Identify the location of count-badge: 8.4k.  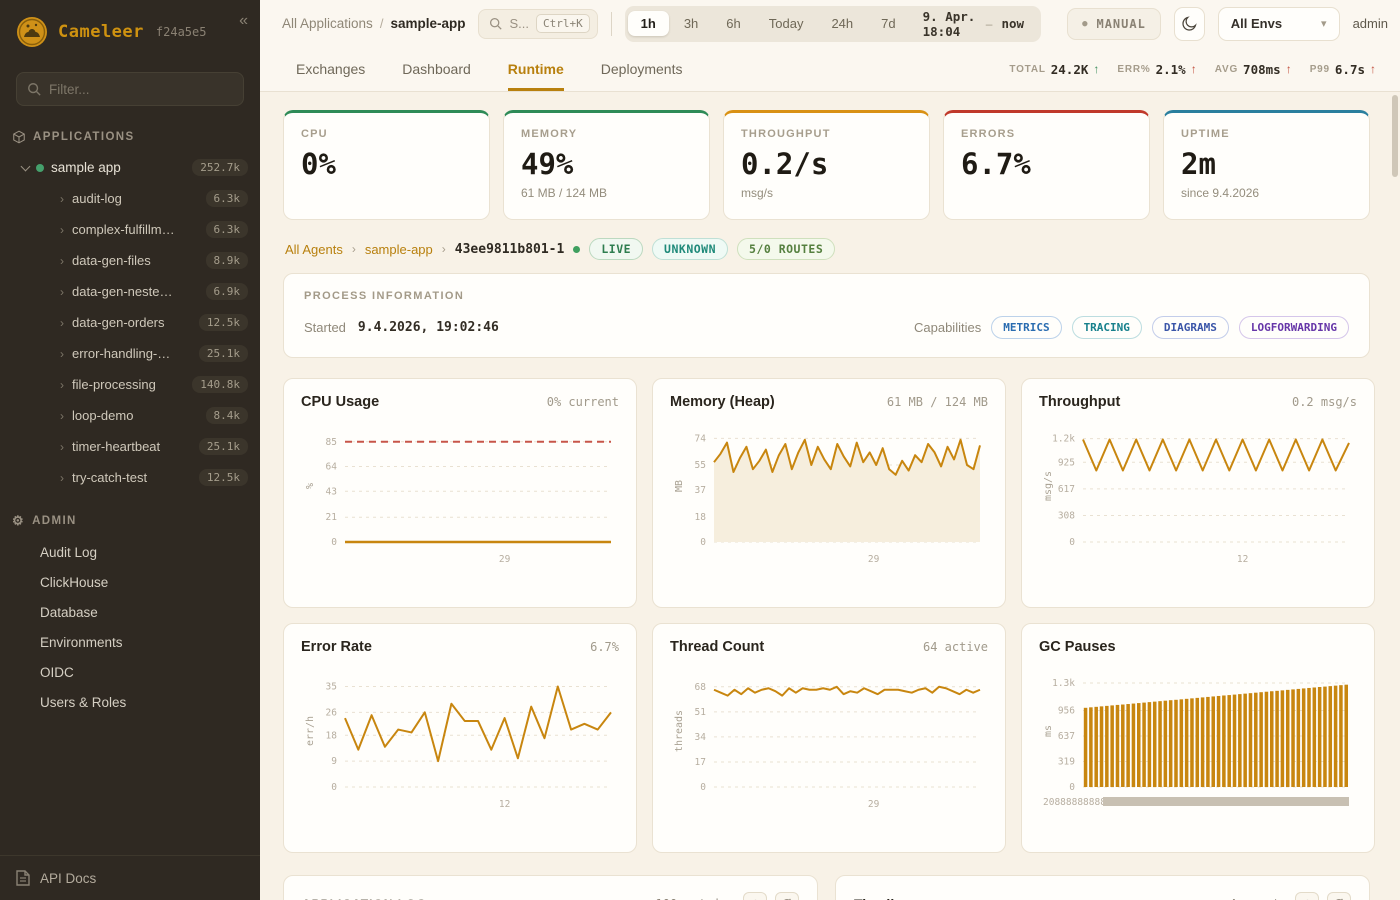
(226, 415).